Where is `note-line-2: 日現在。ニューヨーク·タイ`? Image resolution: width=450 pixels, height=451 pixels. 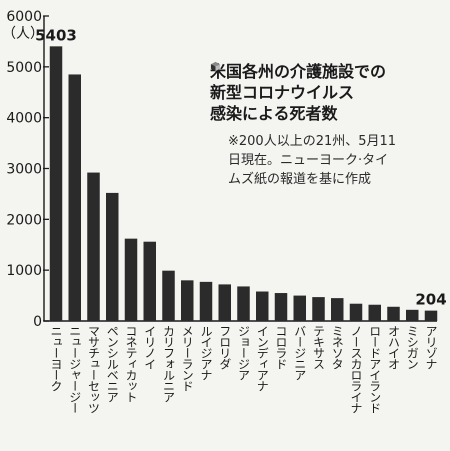 note-line-2: 日現在。ニューヨーク·タイ is located at coordinates (308, 160).